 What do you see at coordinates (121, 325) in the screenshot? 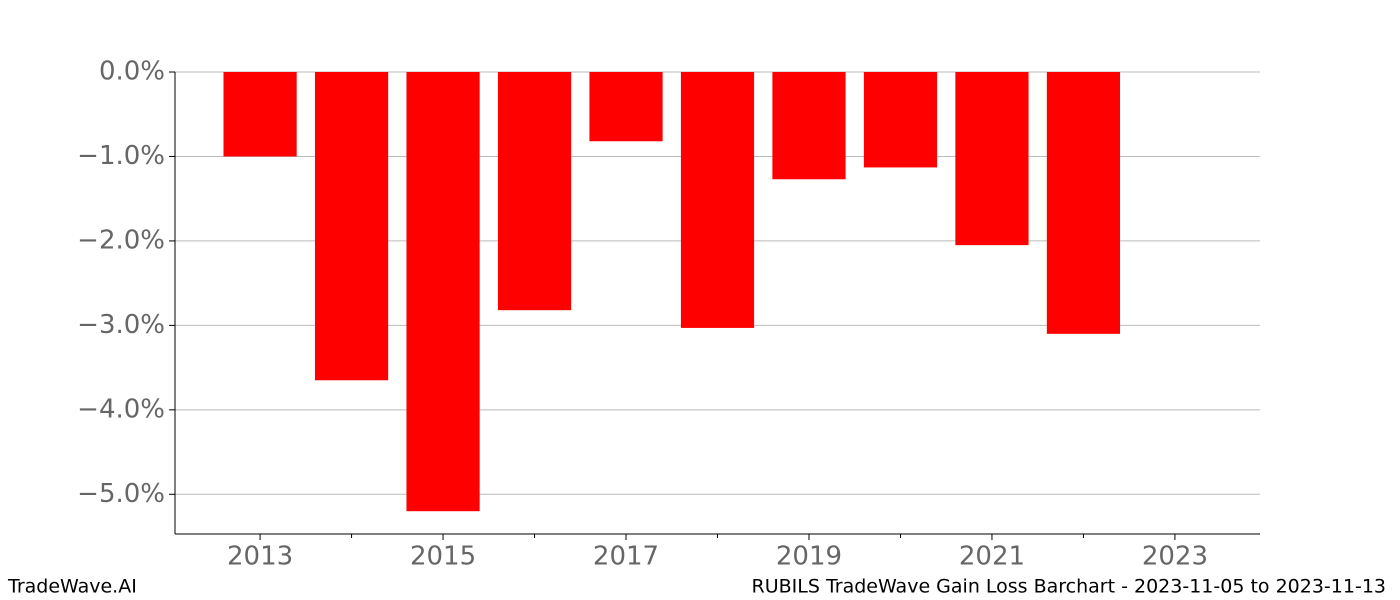
I see `y-tick-label: −3.0%` at bounding box center [121, 325].